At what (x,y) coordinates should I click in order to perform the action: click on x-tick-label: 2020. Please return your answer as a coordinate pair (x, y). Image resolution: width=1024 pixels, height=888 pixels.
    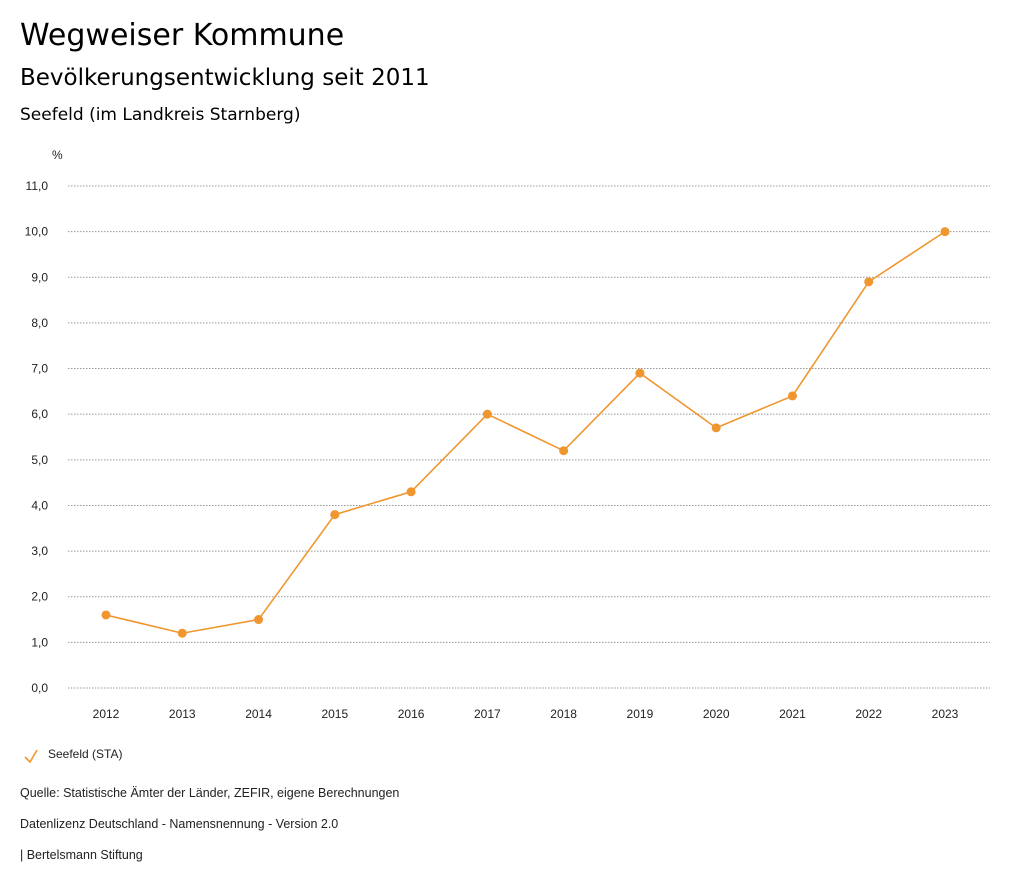
    Looking at the image, I should click on (716, 714).